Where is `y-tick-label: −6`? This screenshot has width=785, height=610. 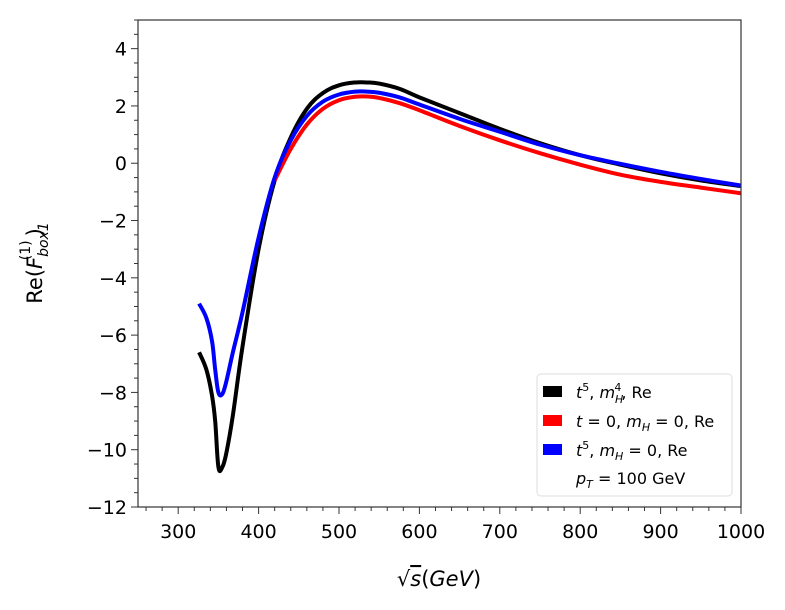 y-tick-label: −6 is located at coordinates (113, 336).